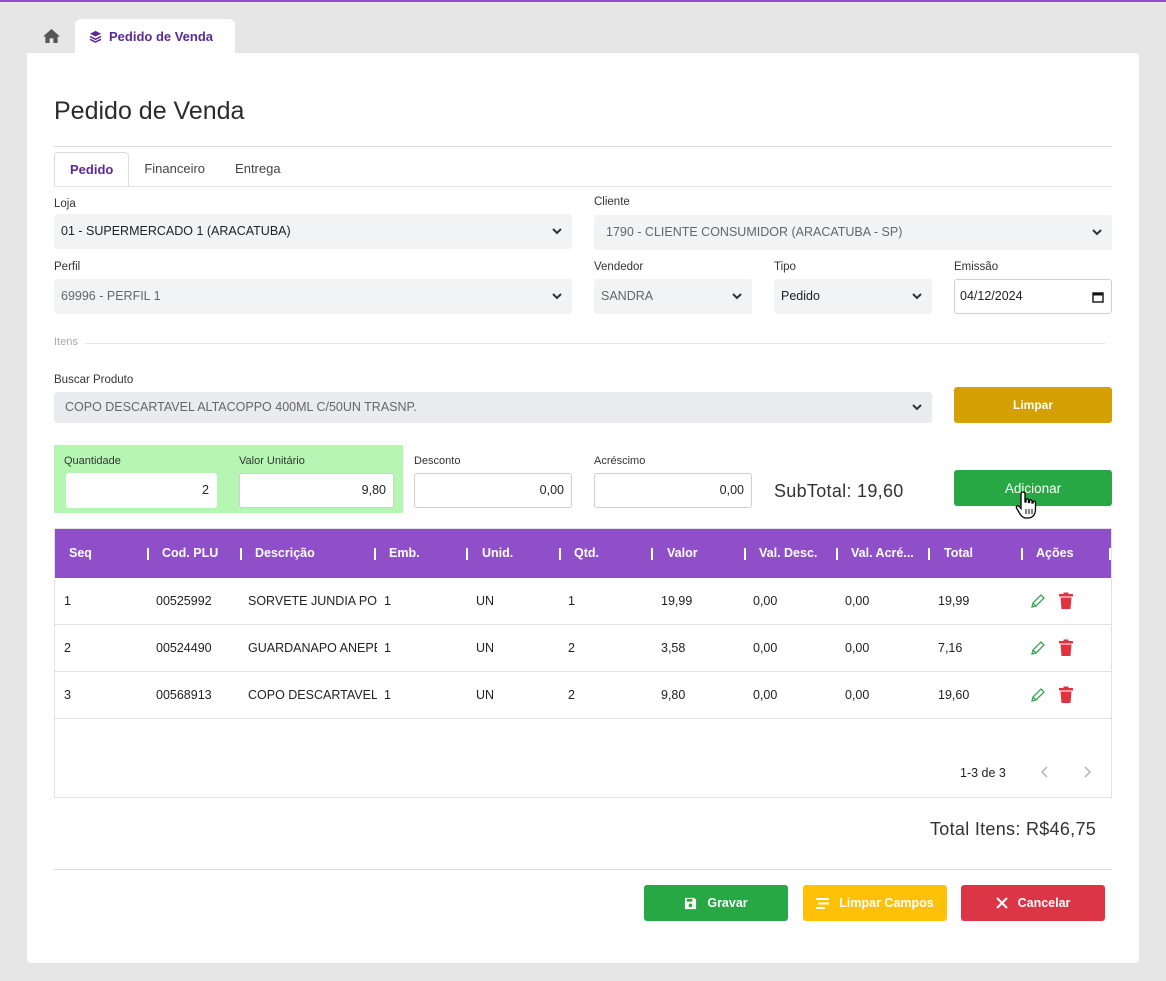  I want to click on tab-entrega: Entrega, so click(258, 168).